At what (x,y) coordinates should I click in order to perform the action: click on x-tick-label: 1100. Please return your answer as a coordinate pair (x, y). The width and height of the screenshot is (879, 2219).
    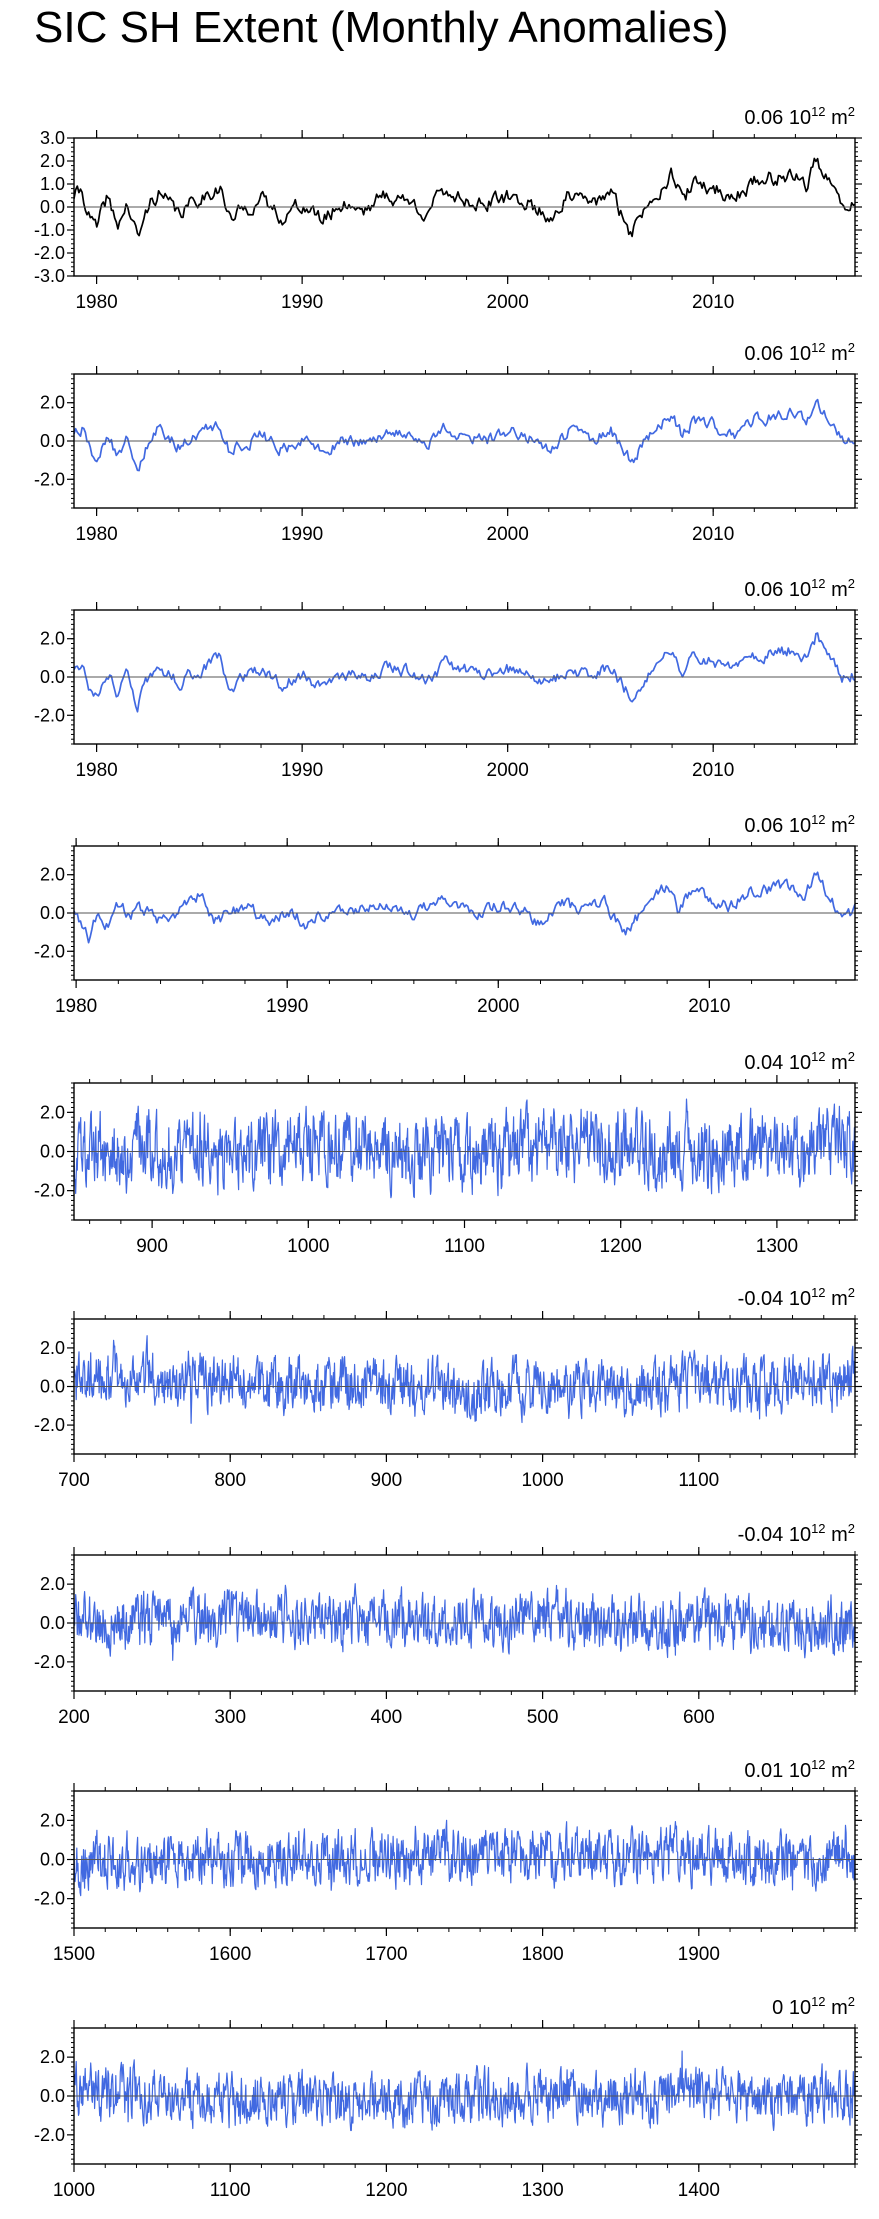
    Looking at the image, I should click on (698, 1480).